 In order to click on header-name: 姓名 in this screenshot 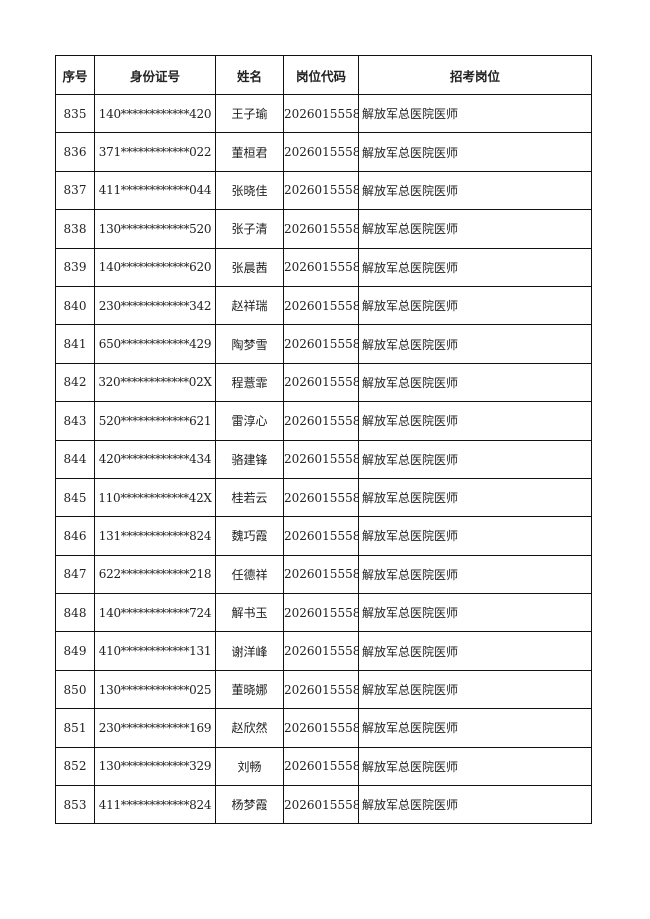, I will do `click(249, 75)`.